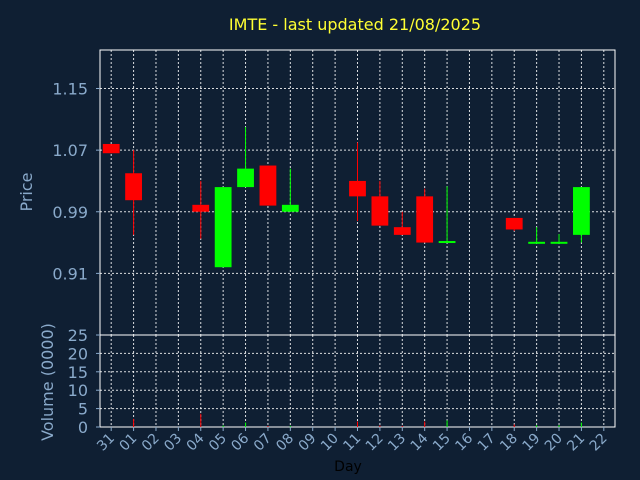 This screenshot has width=640, height=480. Describe the element at coordinates (78, 353) in the screenshot. I see `volume-tick-label: 20` at that location.